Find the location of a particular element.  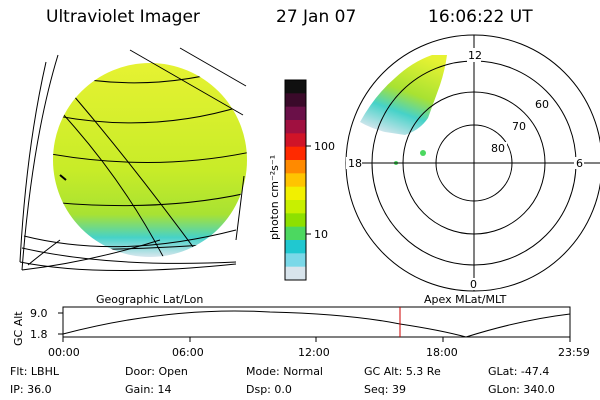

mlat-label-70: 70 is located at coordinates (519, 126).